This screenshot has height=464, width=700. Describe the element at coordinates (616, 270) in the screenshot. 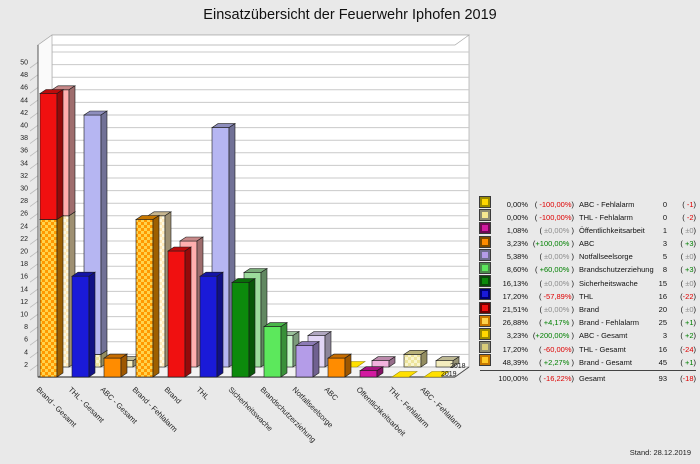

I see `legend-label: Brandschutzerziehung` at that location.